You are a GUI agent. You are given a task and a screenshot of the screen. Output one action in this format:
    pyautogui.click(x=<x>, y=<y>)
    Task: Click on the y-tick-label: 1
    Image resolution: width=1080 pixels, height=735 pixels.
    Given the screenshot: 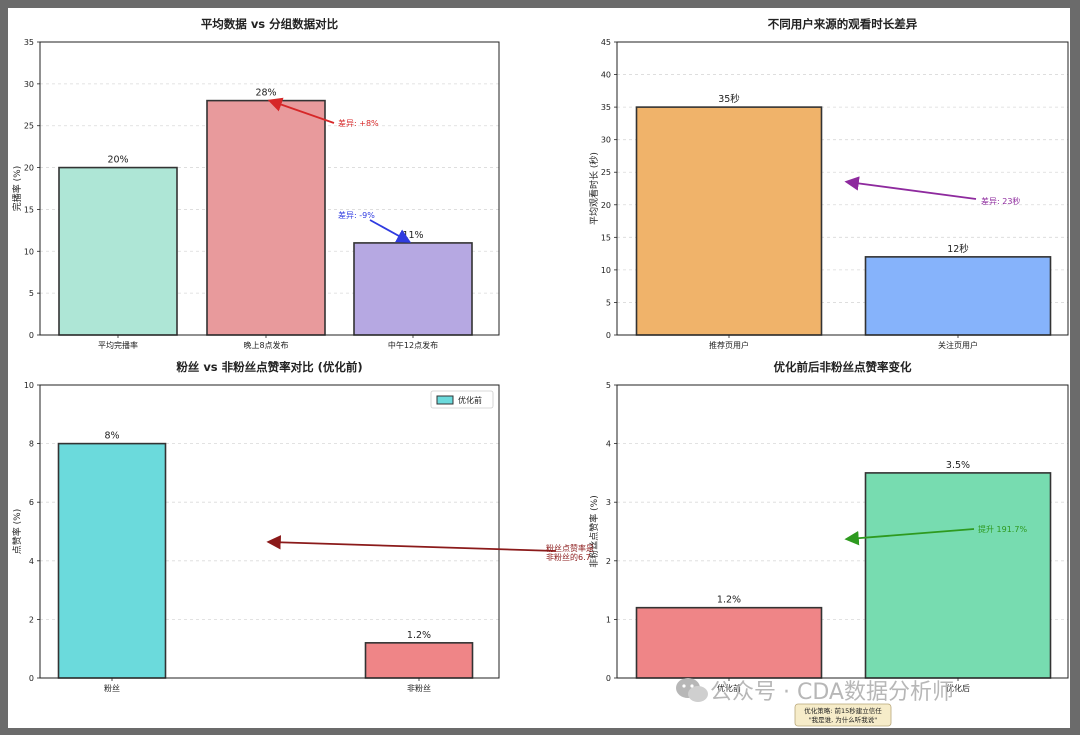 What is the action you would take?
    pyautogui.click(x=608, y=619)
    